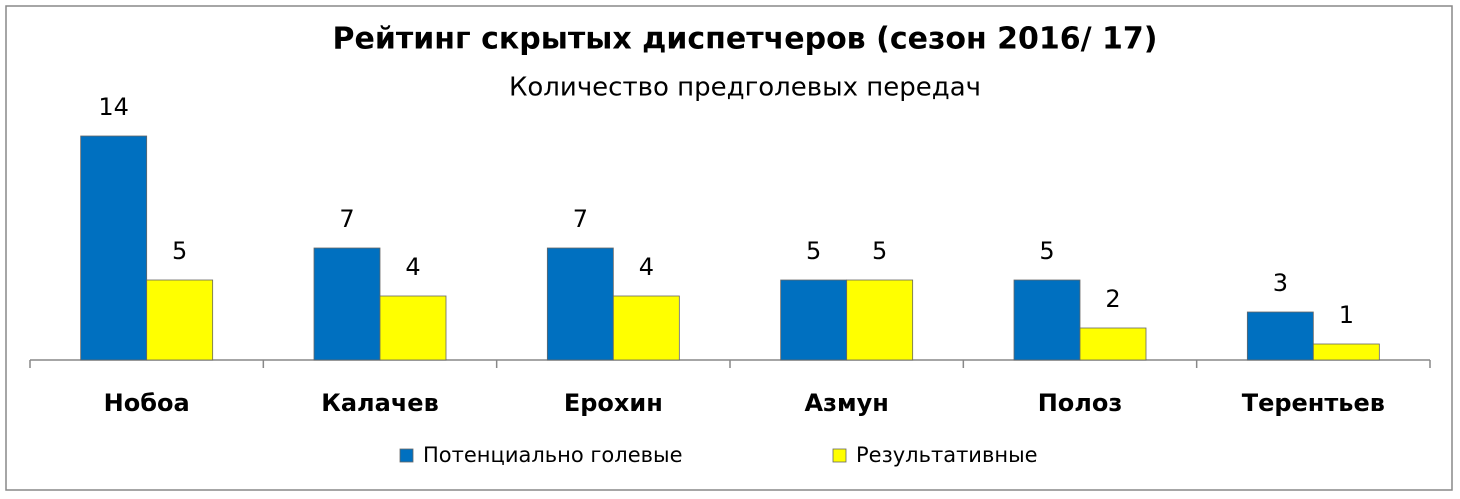 Image resolution: width=1460 pixels, height=499 pixels. Describe the element at coordinates (553, 455) in the screenshot. I see `legend-label: Потенциально голевые` at that location.